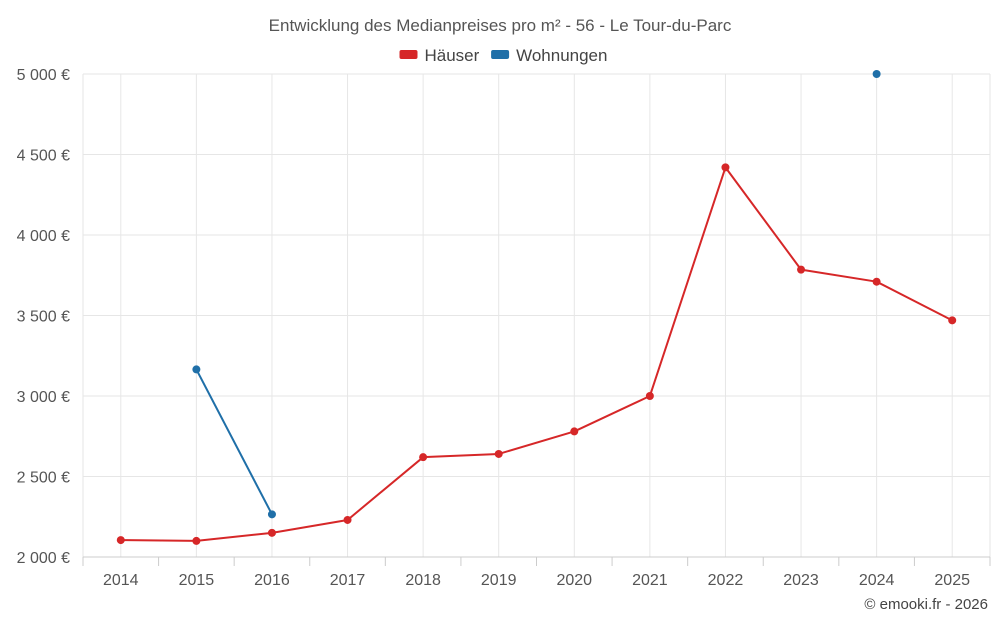 This screenshot has width=1000, height=630. I want to click on y-tick-label: 2 000 €, so click(43, 558).